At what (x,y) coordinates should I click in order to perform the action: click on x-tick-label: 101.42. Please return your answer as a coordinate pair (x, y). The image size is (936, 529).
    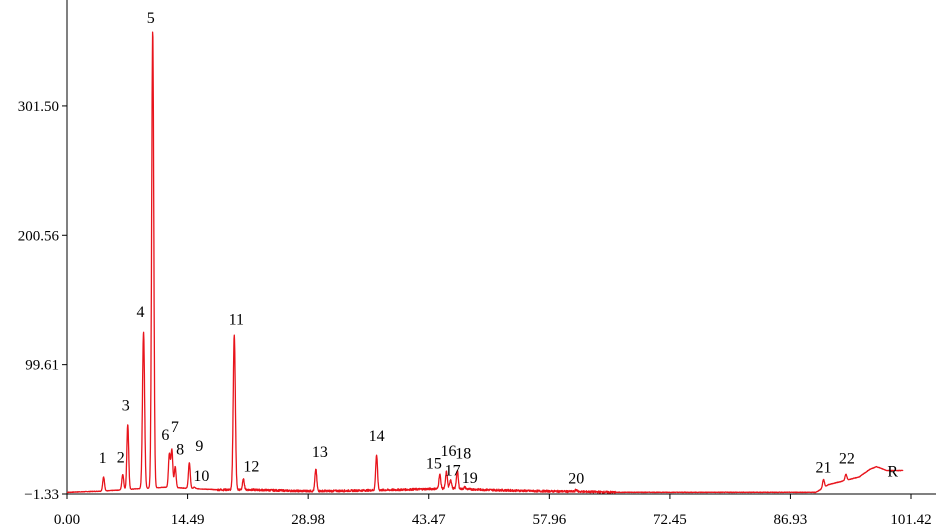
    Looking at the image, I should click on (910, 520).